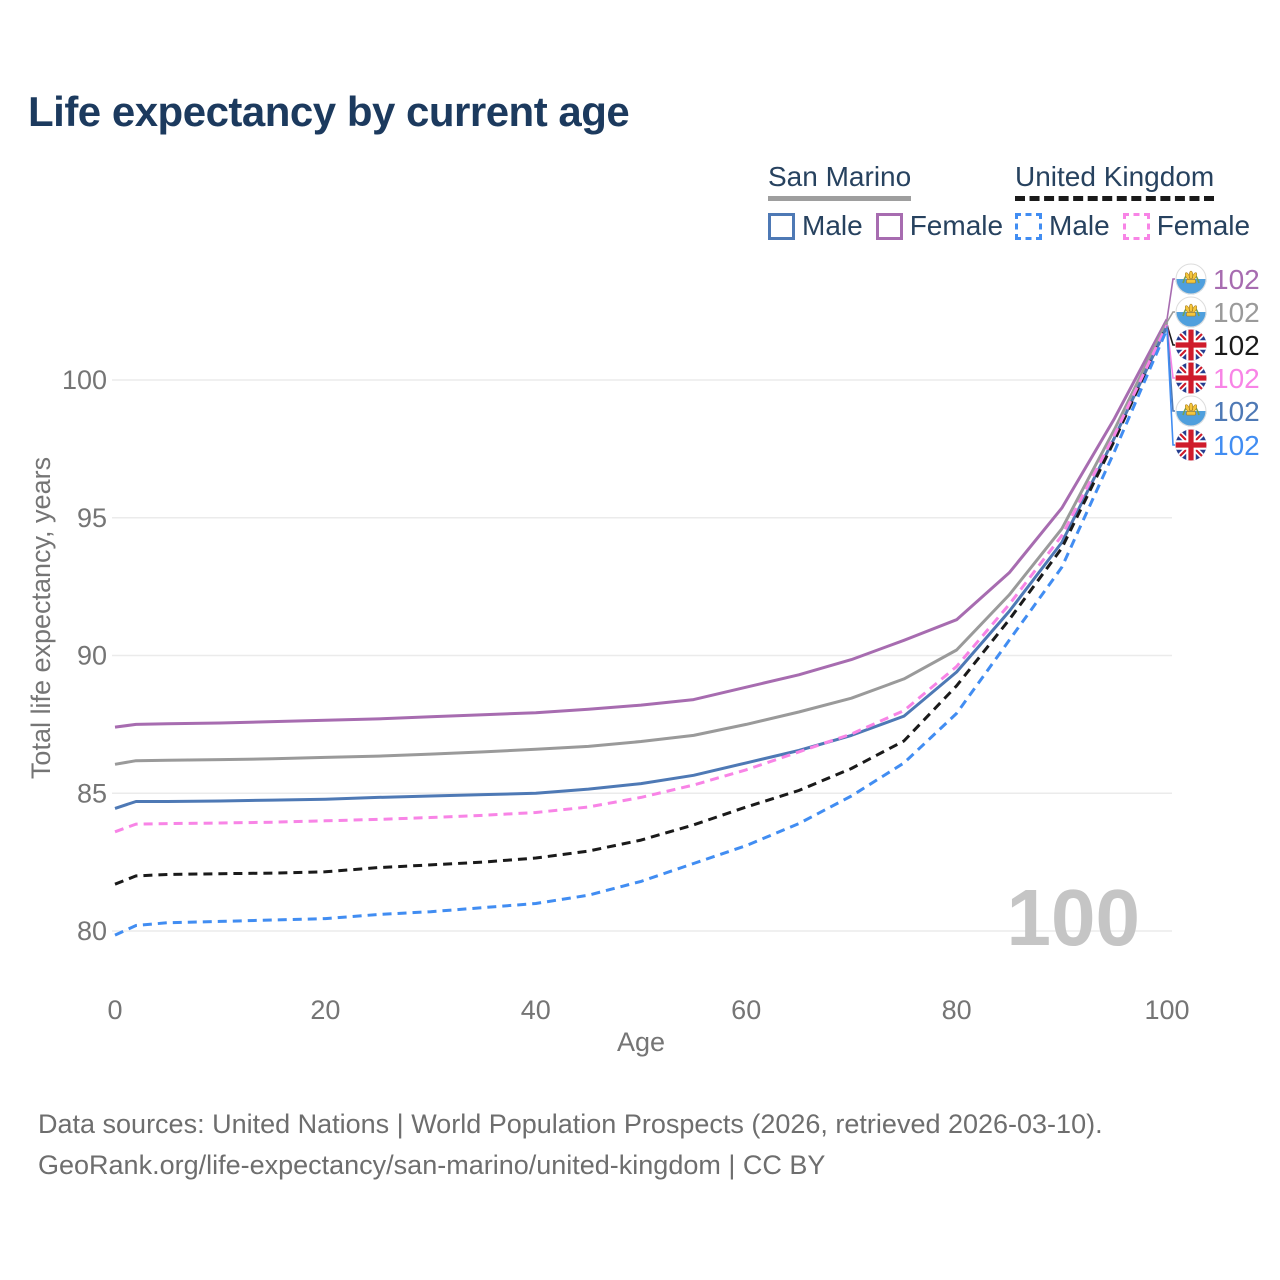  Describe the element at coordinates (1073, 917) in the screenshot. I see `hover-age-watermark: 100` at that location.